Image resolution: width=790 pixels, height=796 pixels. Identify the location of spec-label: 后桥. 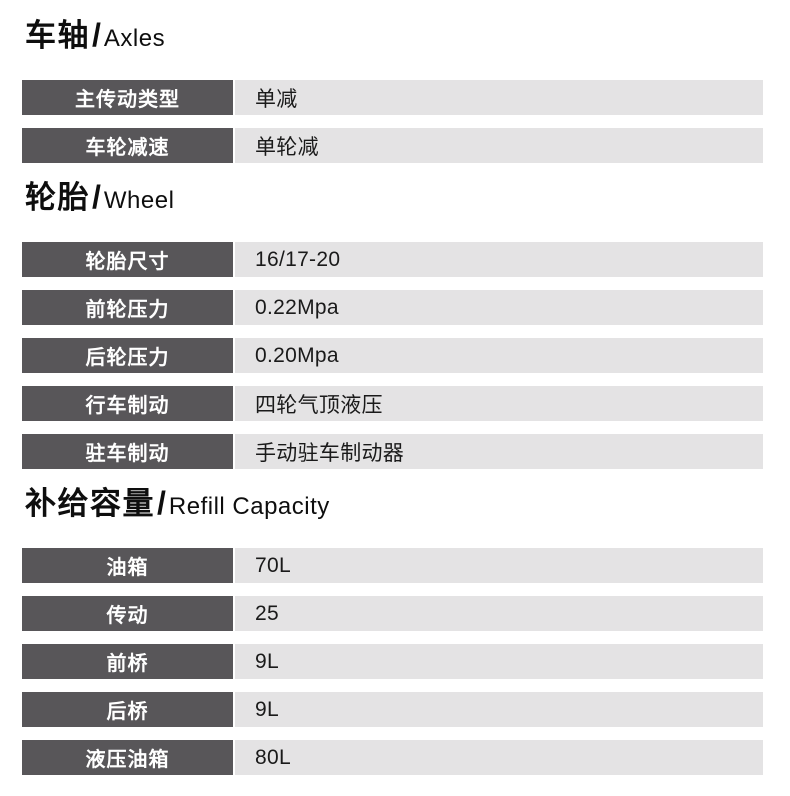
(127, 712).